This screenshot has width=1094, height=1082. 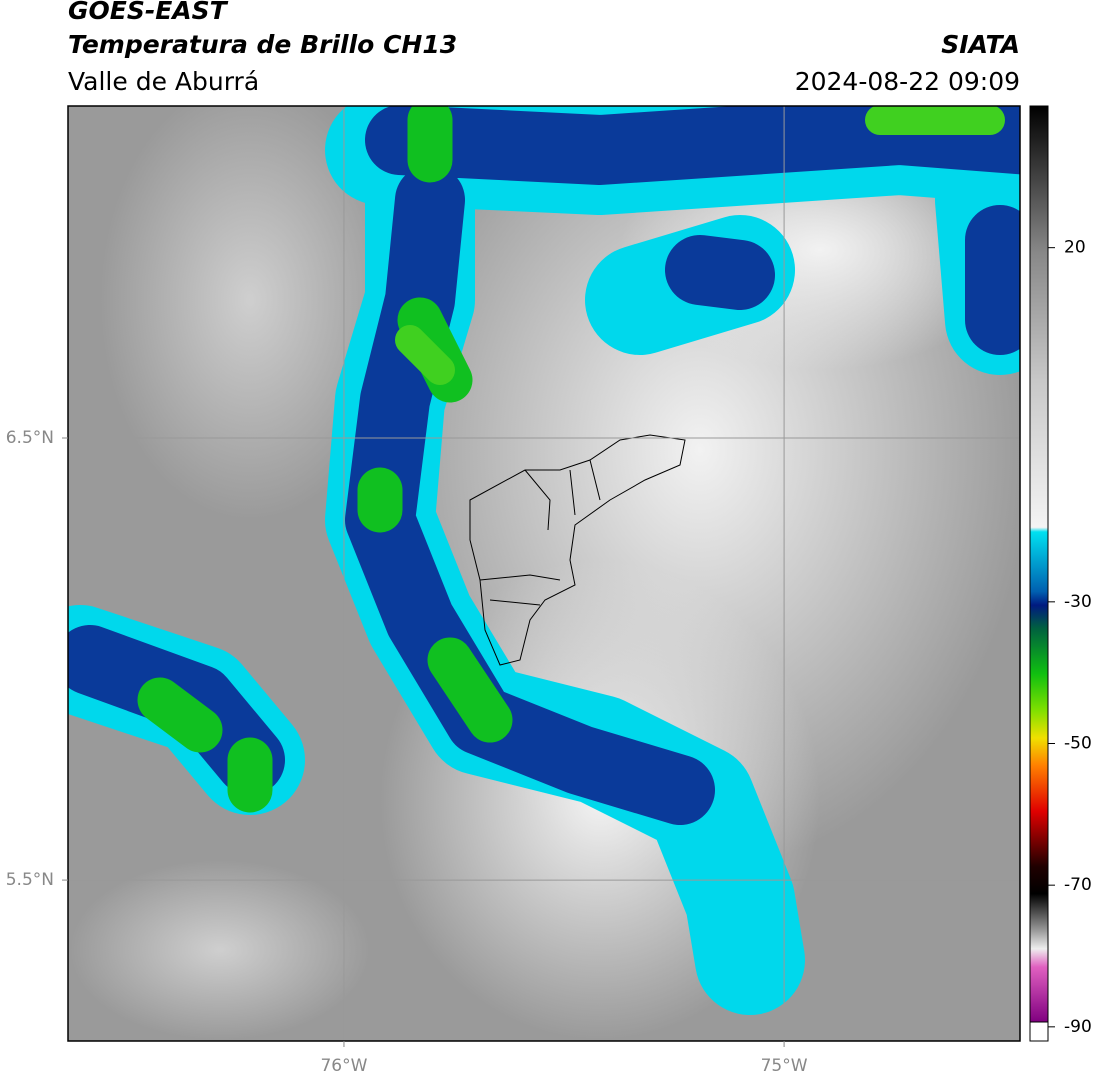 I want to click on x-tick-label: 76°W, so click(x=343, y=1066).